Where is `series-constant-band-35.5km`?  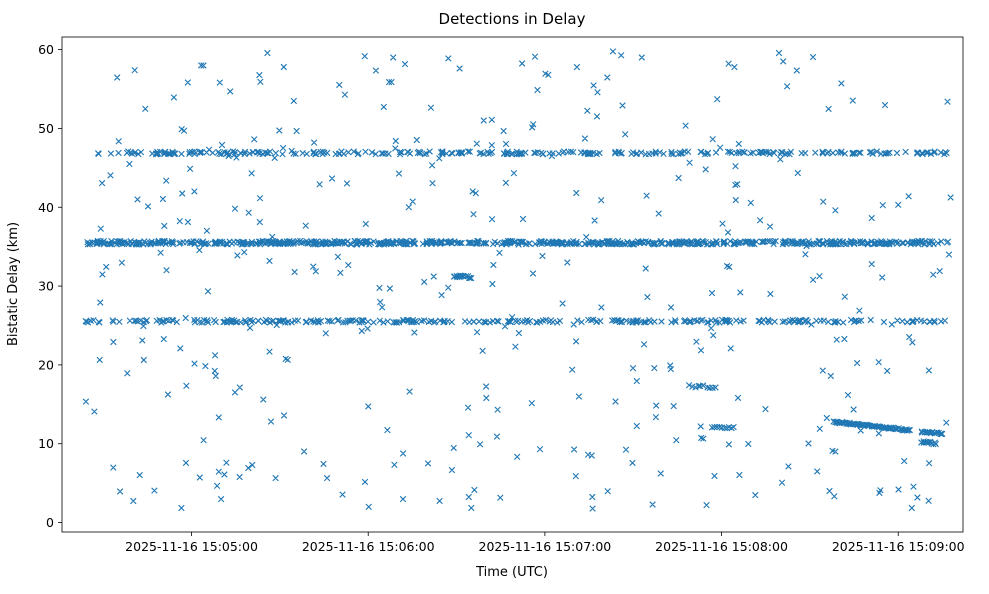
series-constant-band-35.5km is located at coordinates (518, 242).